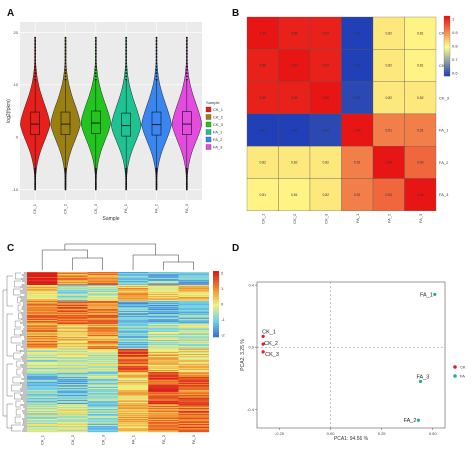  I want to click on expression-column-label: FA_1, so click(133, 439).